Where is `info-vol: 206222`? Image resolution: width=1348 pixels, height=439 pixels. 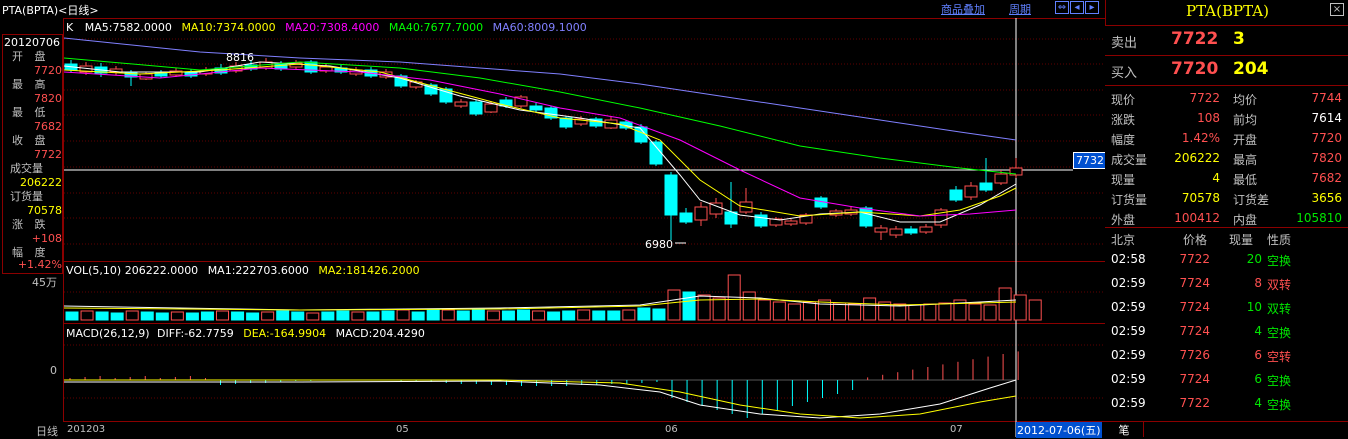
info-vol: 206222 is located at coordinates (41, 182).